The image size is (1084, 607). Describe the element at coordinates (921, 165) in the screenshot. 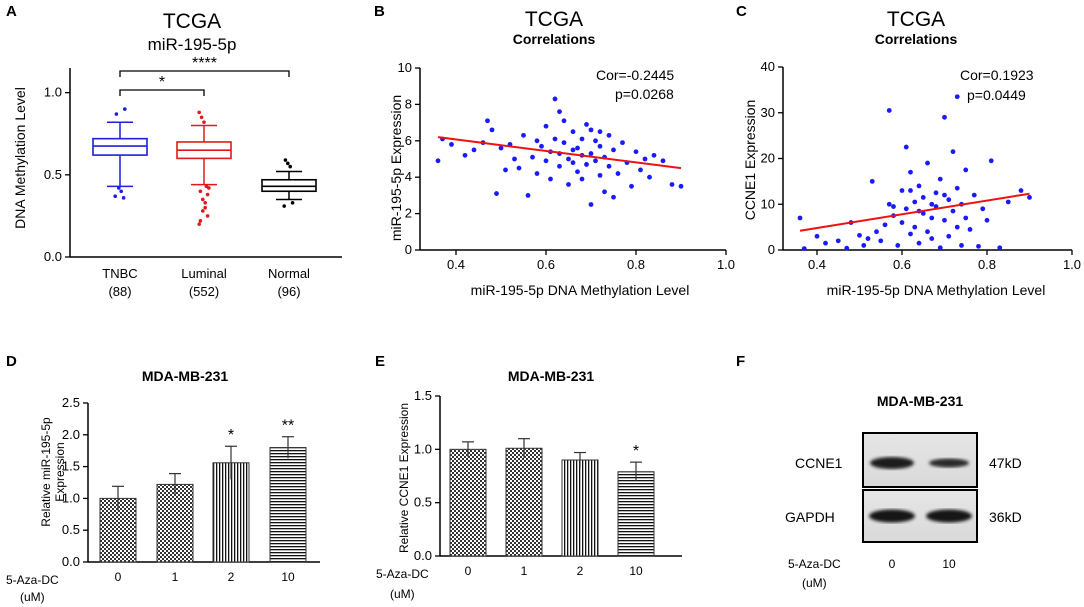

I see `panel-c-axes: 0 10 20 30 40 0.4 0.6 0.8 1.0` at that location.